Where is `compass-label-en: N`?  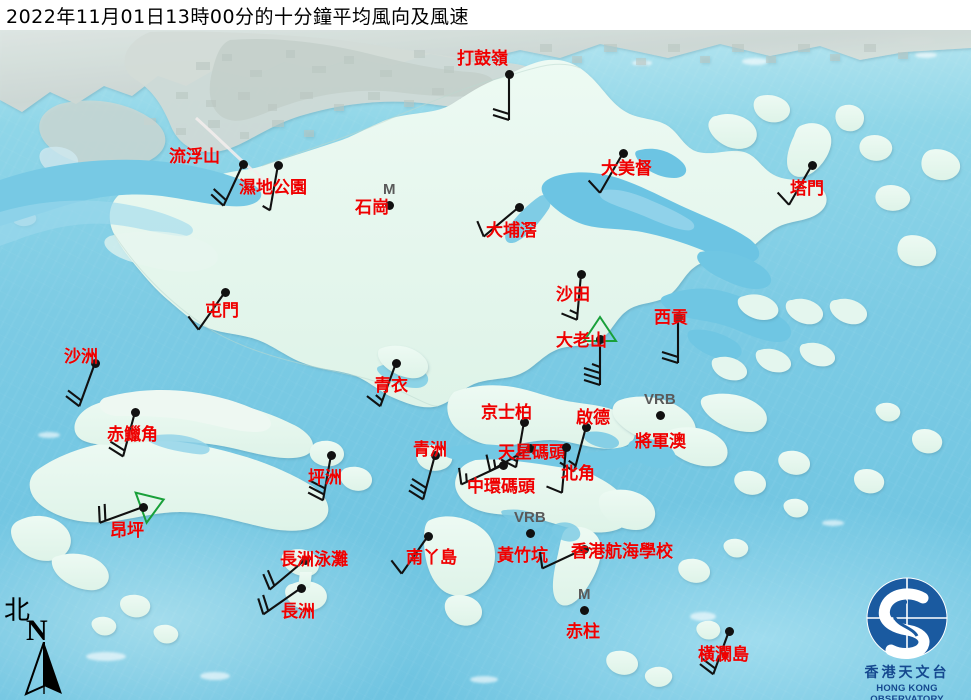
compass-label-en: N is located at coordinates (37, 630).